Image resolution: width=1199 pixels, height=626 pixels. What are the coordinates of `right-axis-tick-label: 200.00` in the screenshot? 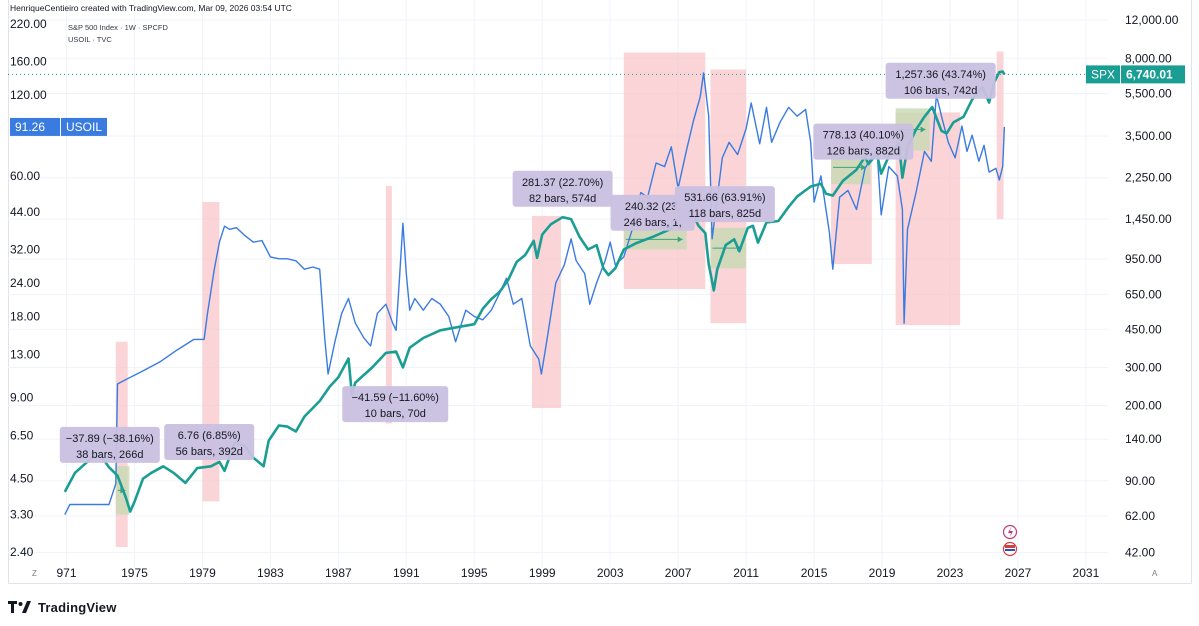 It's located at (1143, 406).